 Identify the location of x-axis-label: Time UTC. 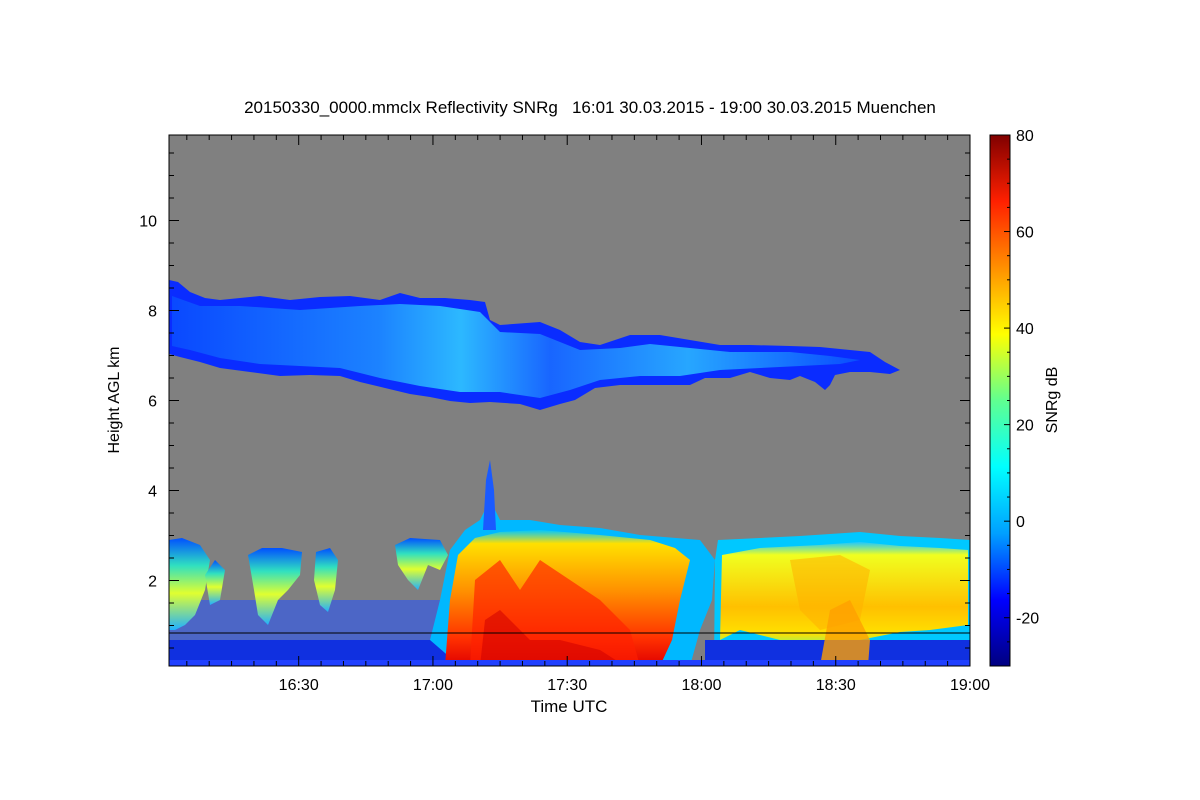
(569, 706).